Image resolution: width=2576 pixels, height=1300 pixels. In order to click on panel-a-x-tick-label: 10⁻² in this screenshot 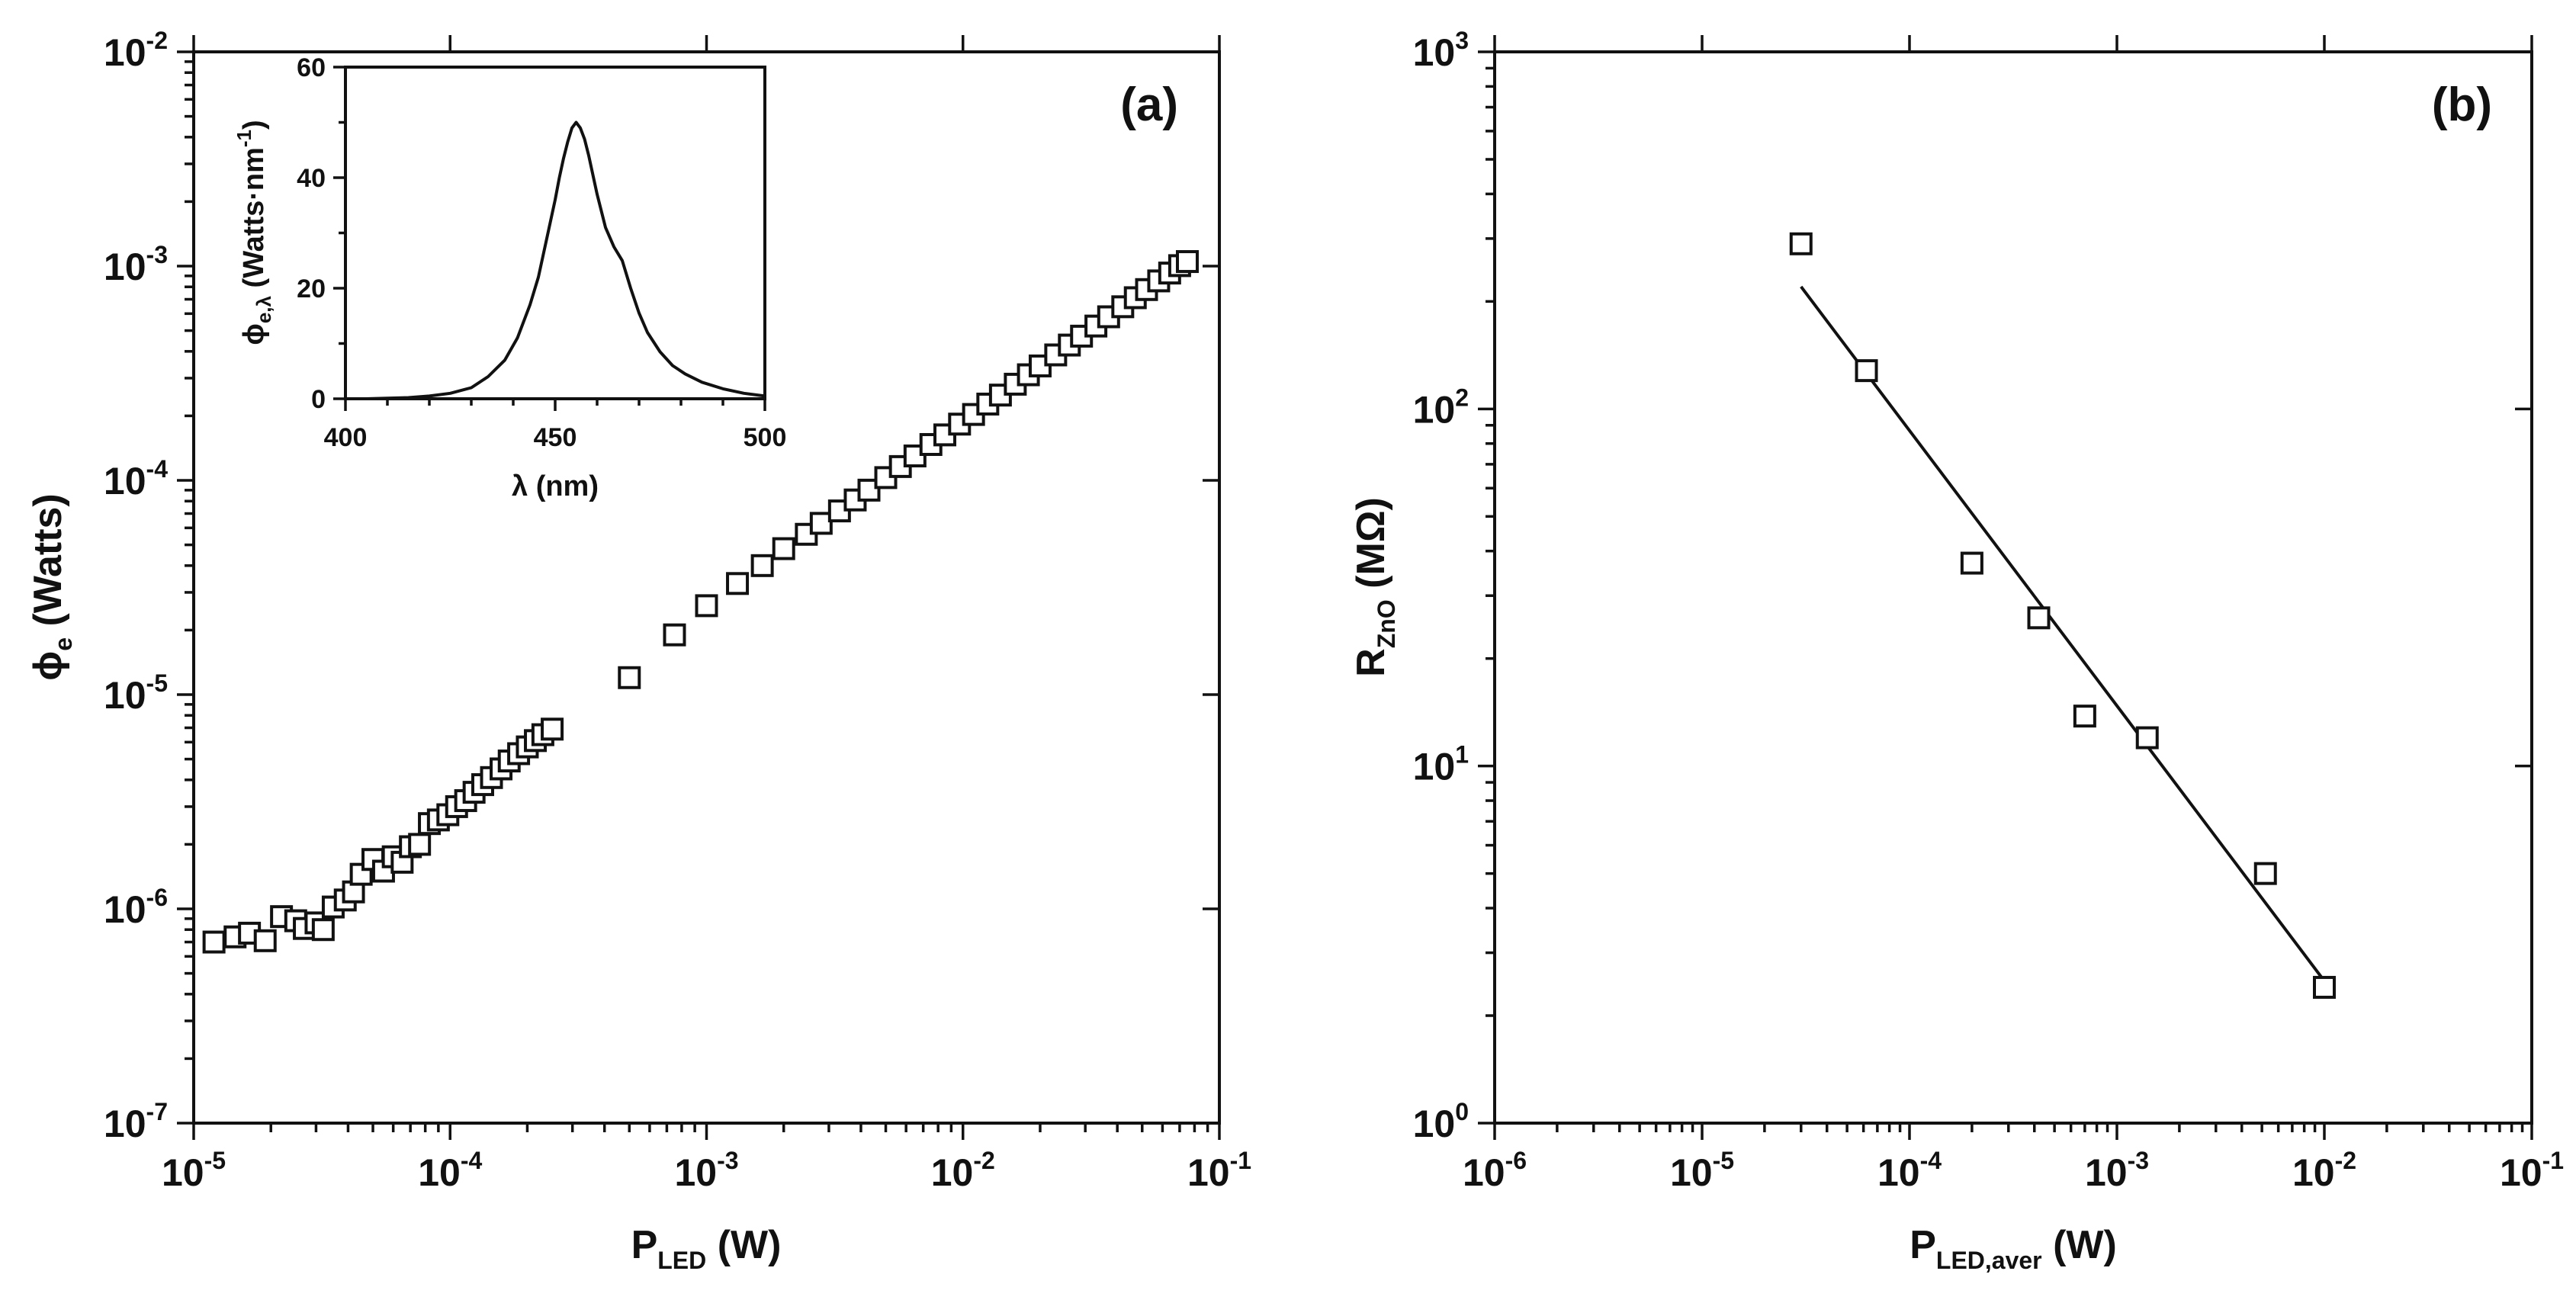, I will do `click(963, 1170)`.